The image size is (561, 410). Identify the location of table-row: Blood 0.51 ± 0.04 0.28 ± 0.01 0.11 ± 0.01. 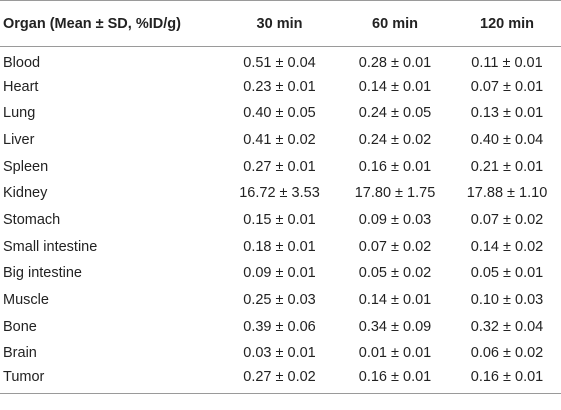
(280, 60).